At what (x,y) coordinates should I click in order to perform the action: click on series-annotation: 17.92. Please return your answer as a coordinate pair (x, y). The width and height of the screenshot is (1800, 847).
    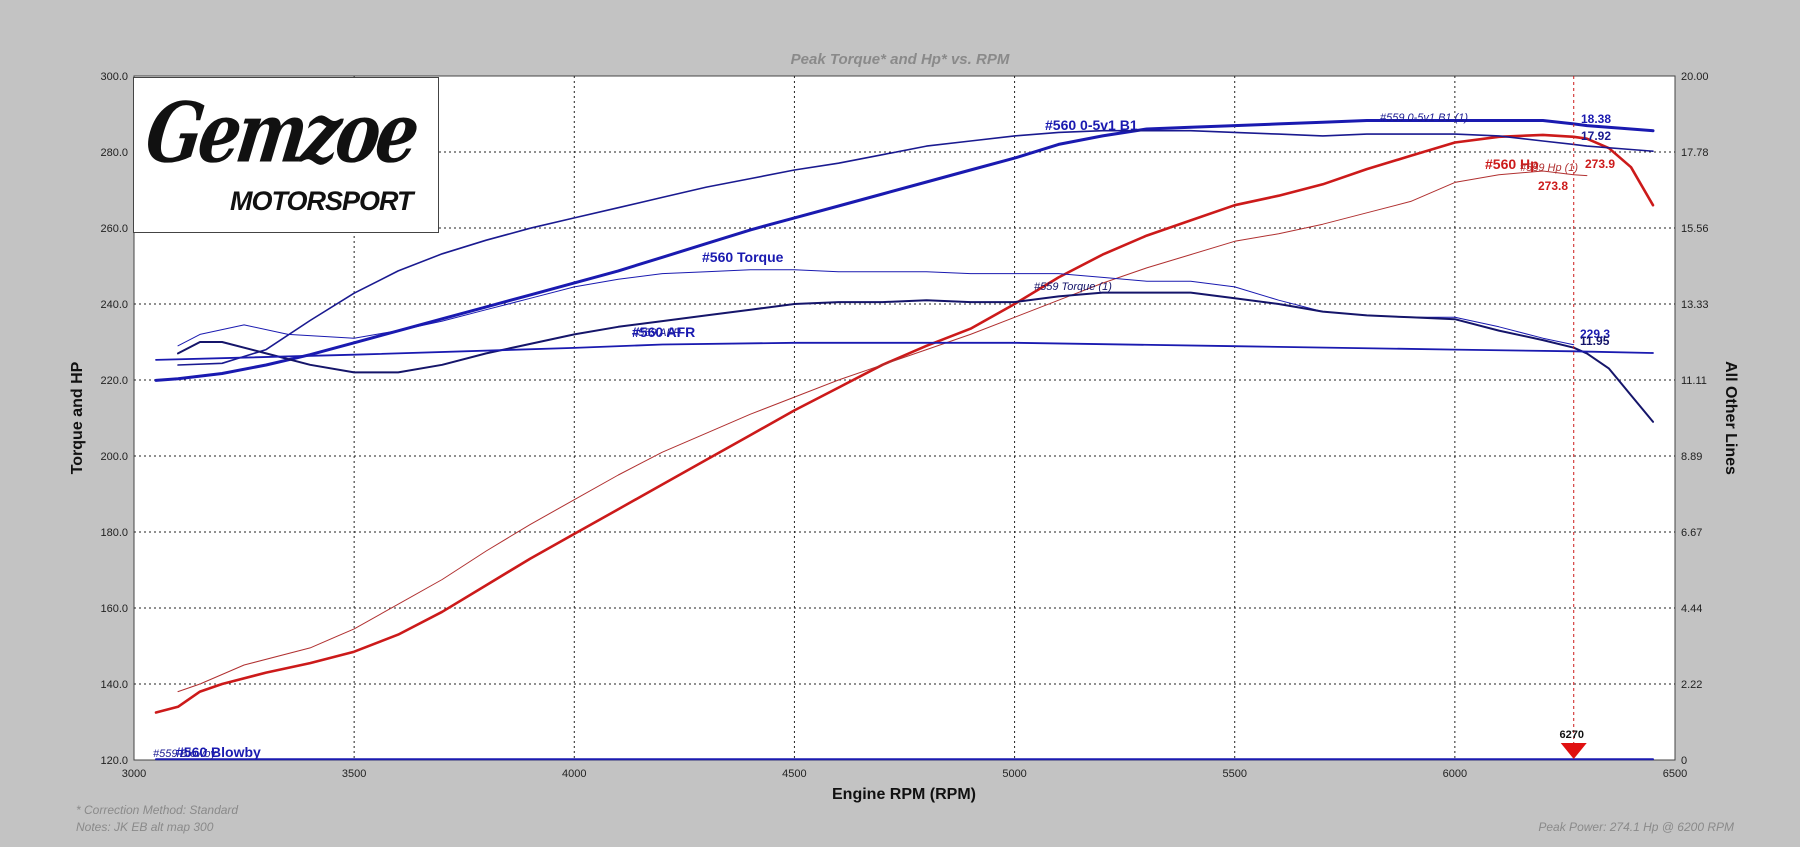
    Looking at the image, I should click on (1596, 136).